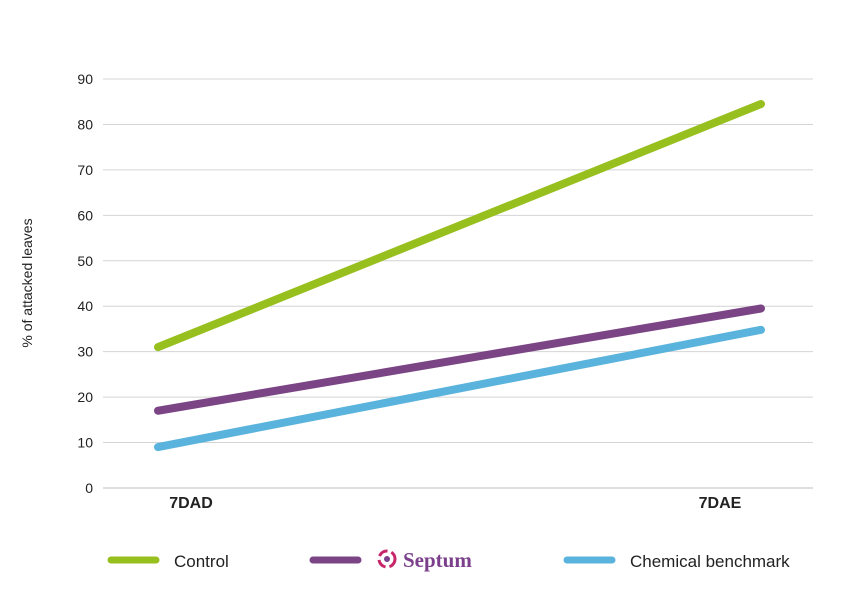  I want to click on y-tick-label-10: 10, so click(85, 443).